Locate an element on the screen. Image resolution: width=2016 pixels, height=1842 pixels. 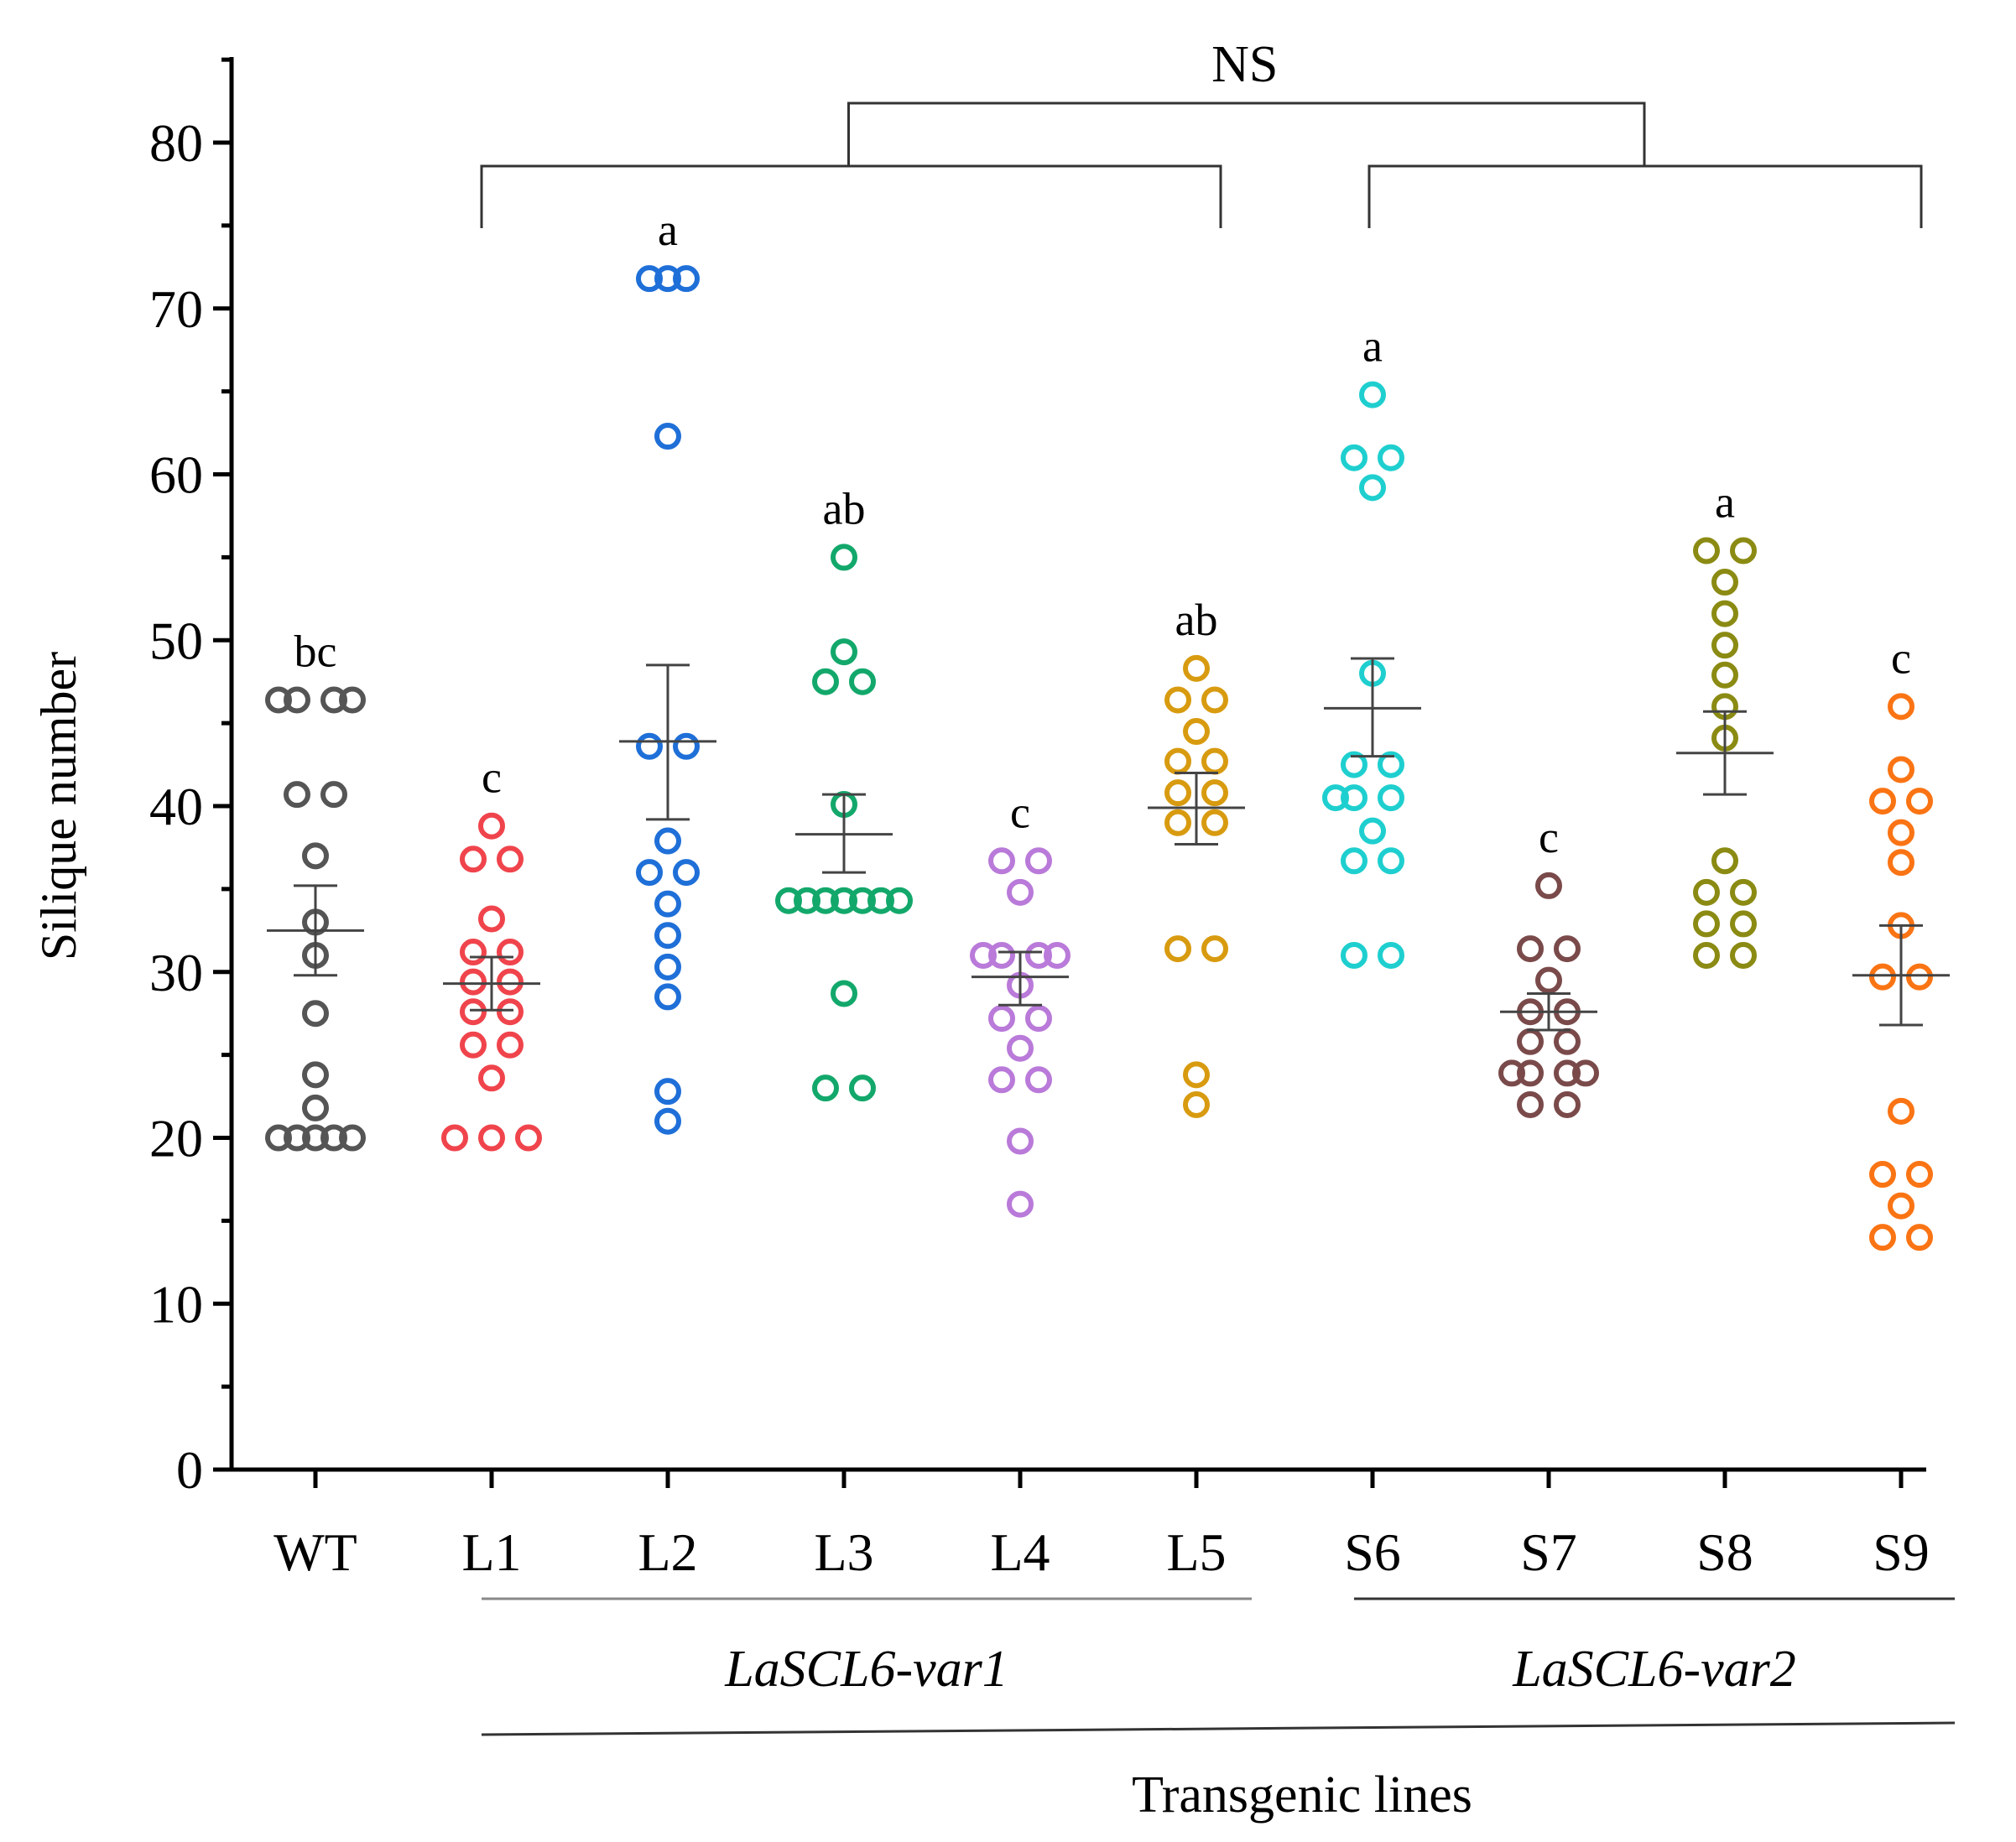
series-L2: a is located at coordinates (668, 670).